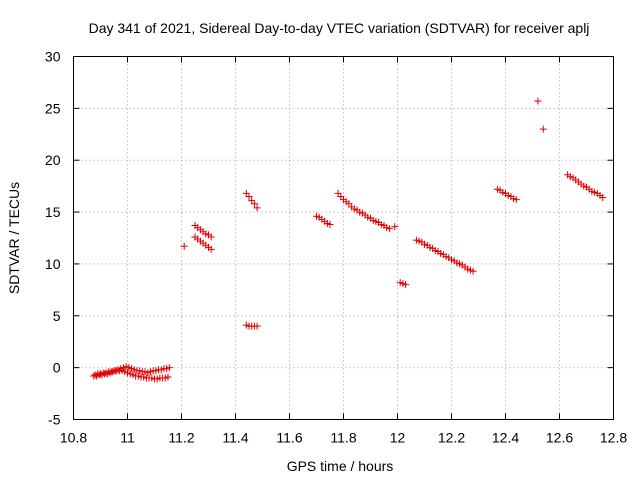 The image size is (640, 480). Describe the element at coordinates (57, 368) in the screenshot. I see `y-tick-label: 0` at that location.